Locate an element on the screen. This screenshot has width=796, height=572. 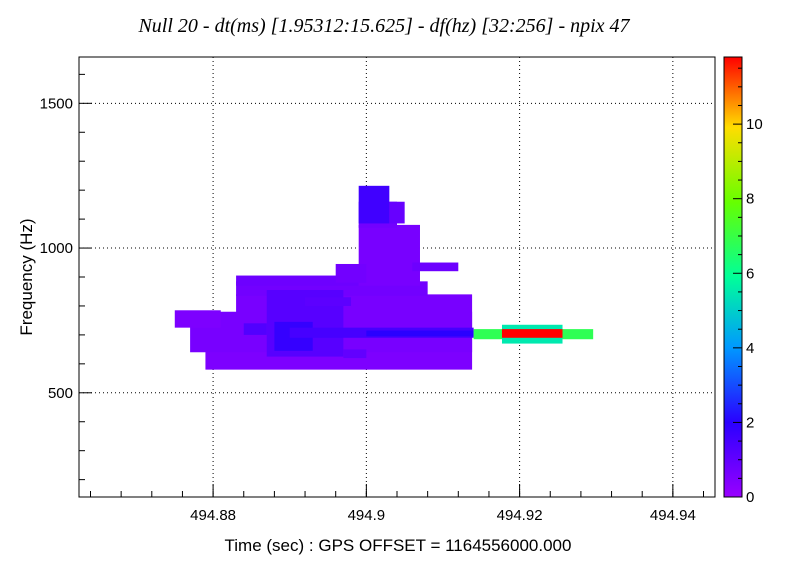
x-tick-label: 494.92 is located at coordinates (520, 515).